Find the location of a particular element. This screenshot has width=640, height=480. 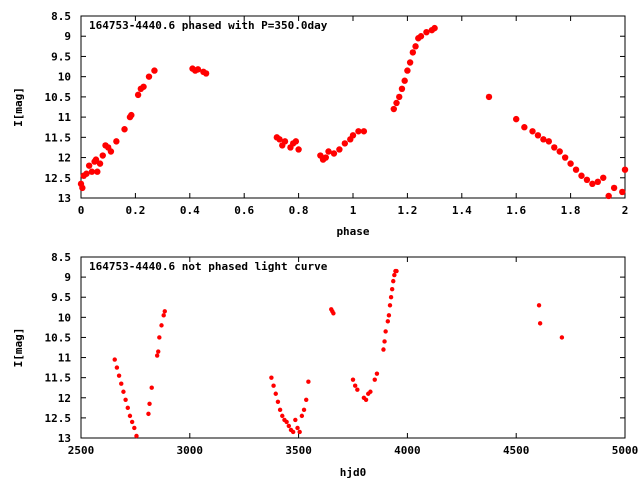

x-tick-label: 1.4 is located at coordinates (462, 210).